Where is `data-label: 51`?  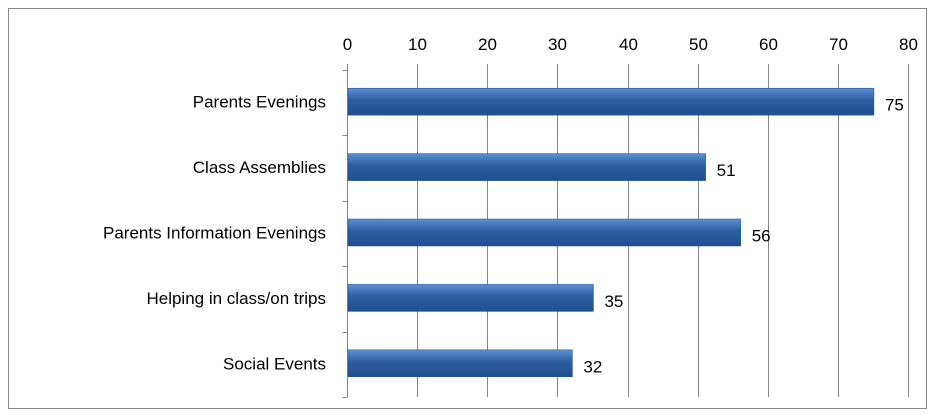 data-label: 51 is located at coordinates (726, 170).